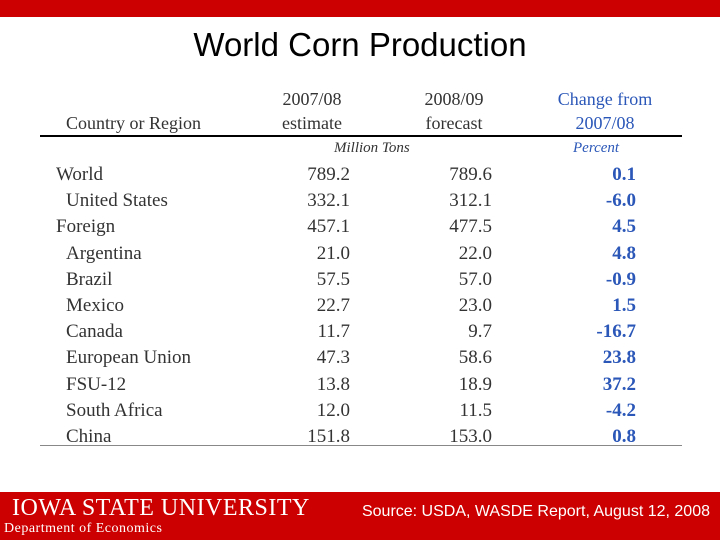  Describe the element at coordinates (129, 358) in the screenshot. I see `row-region: European Union` at that location.